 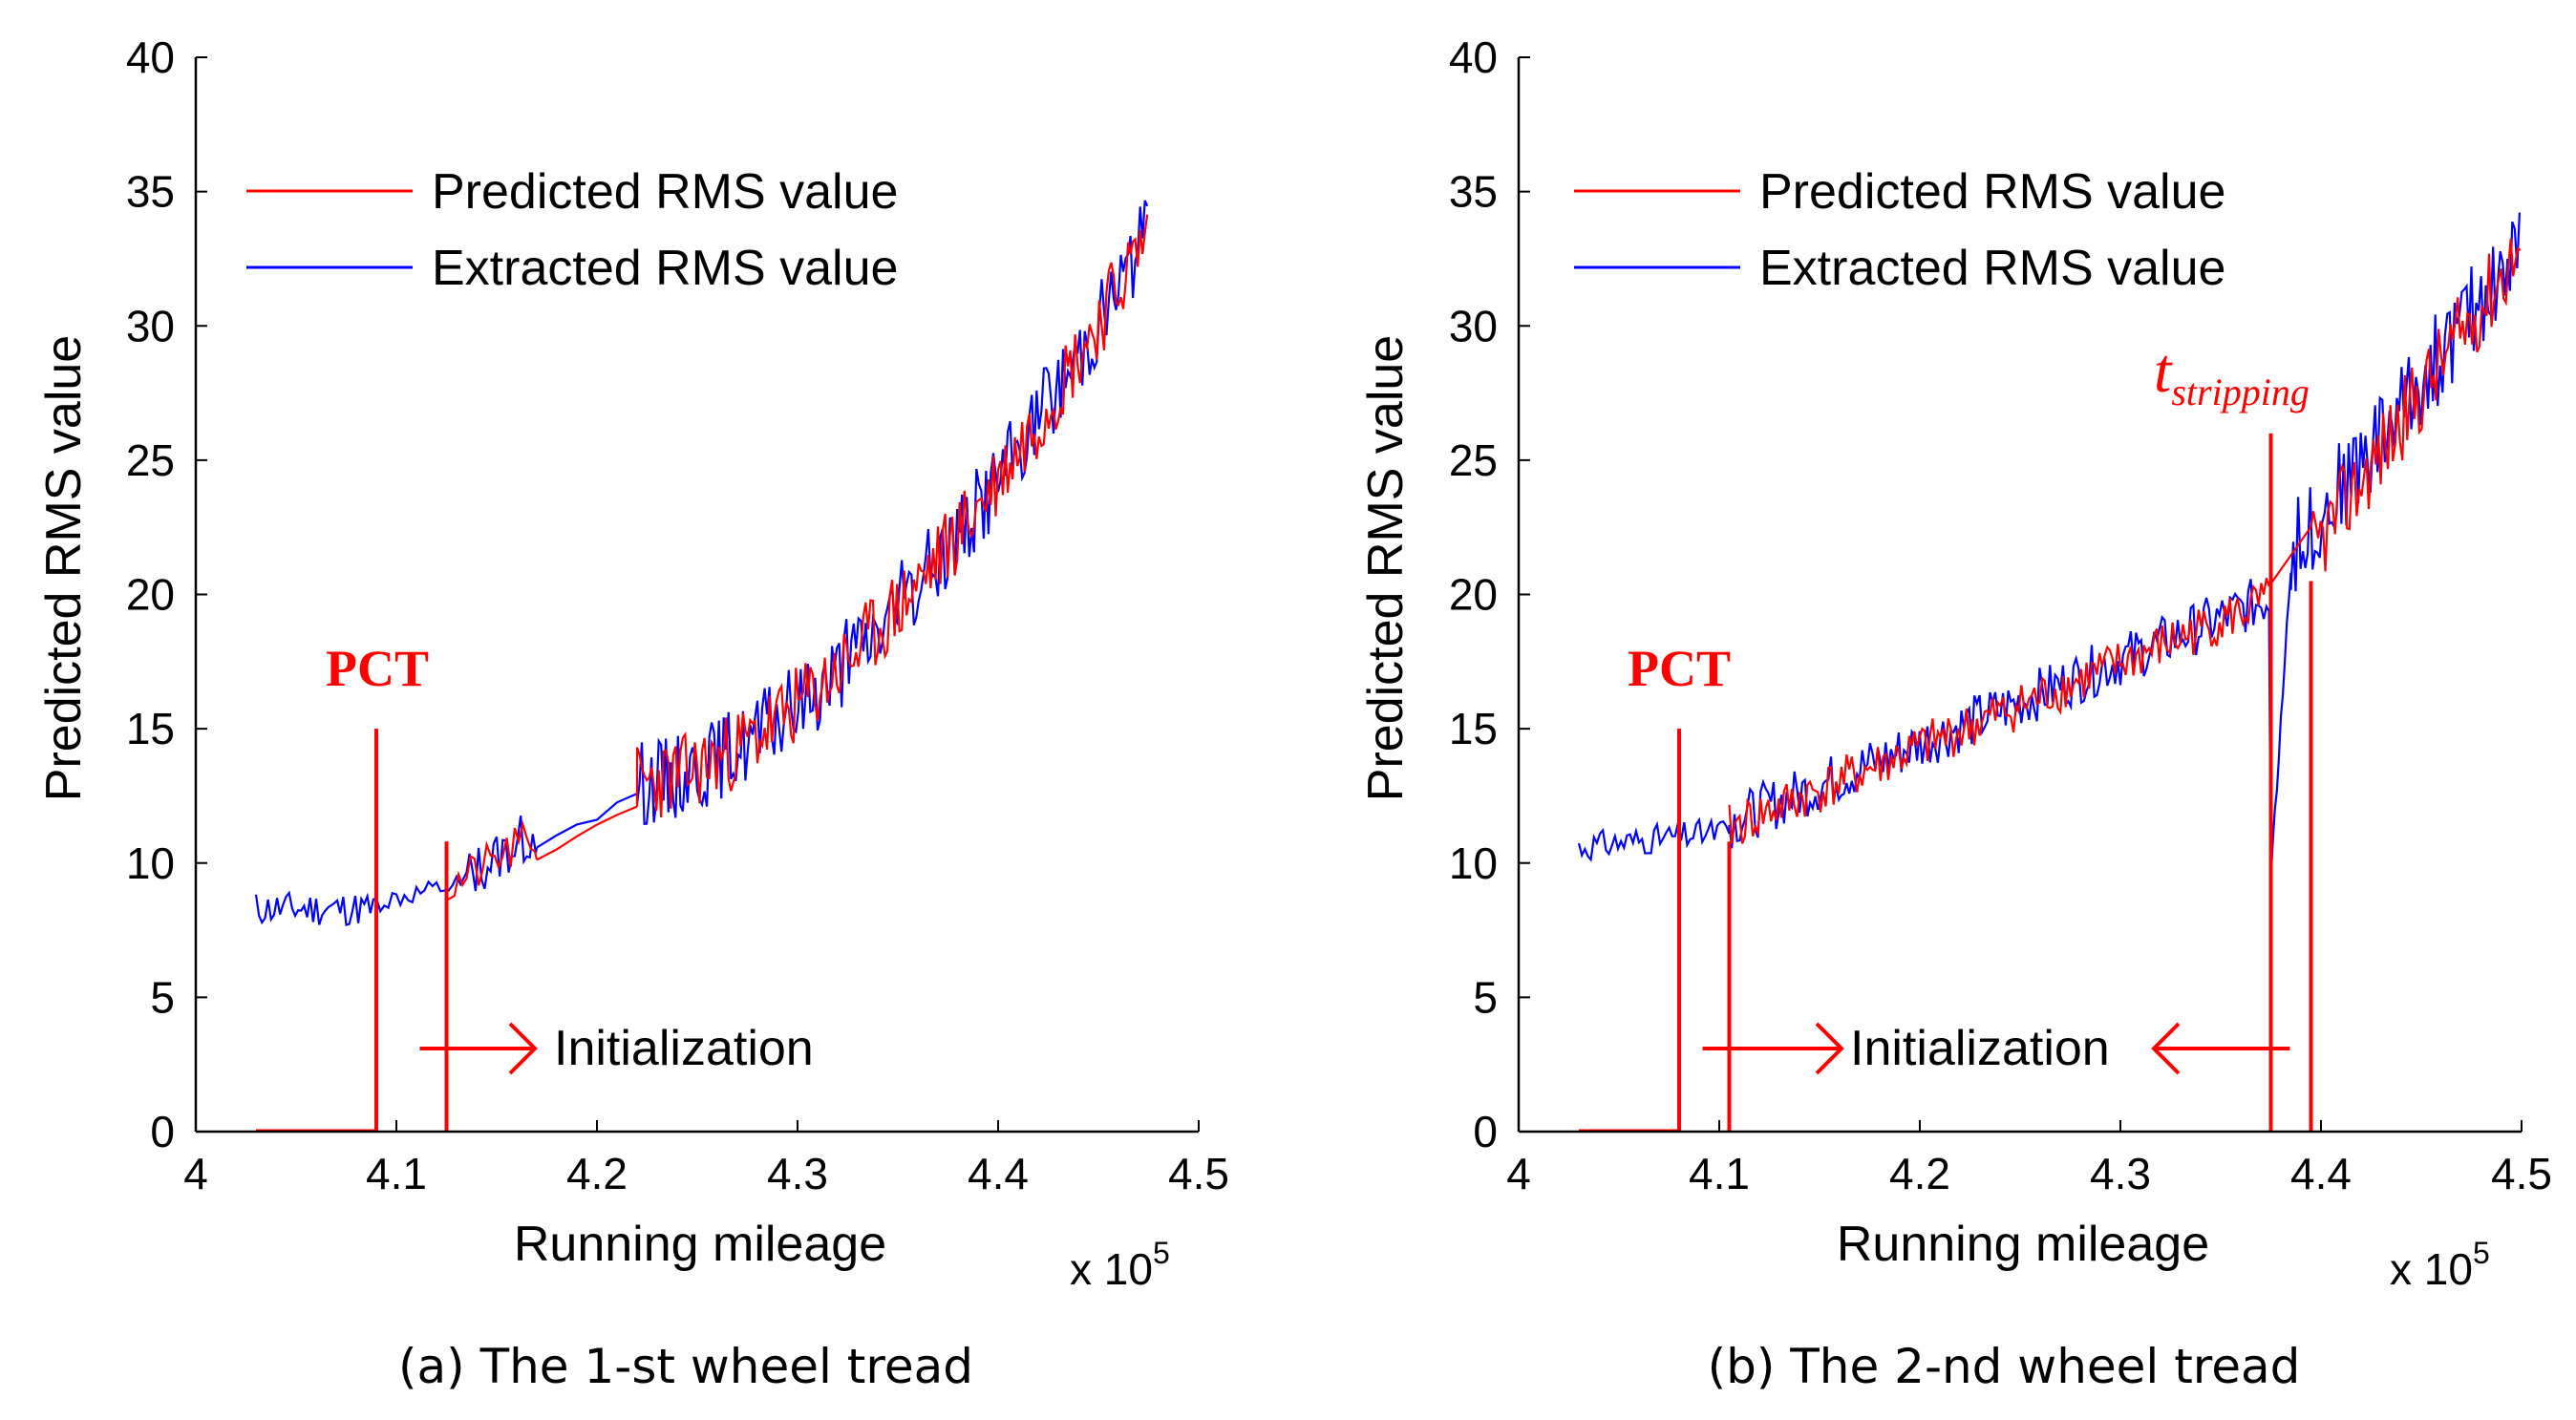 I want to click on panel-b-x-label: Running mileage, so click(x=2023, y=1244).